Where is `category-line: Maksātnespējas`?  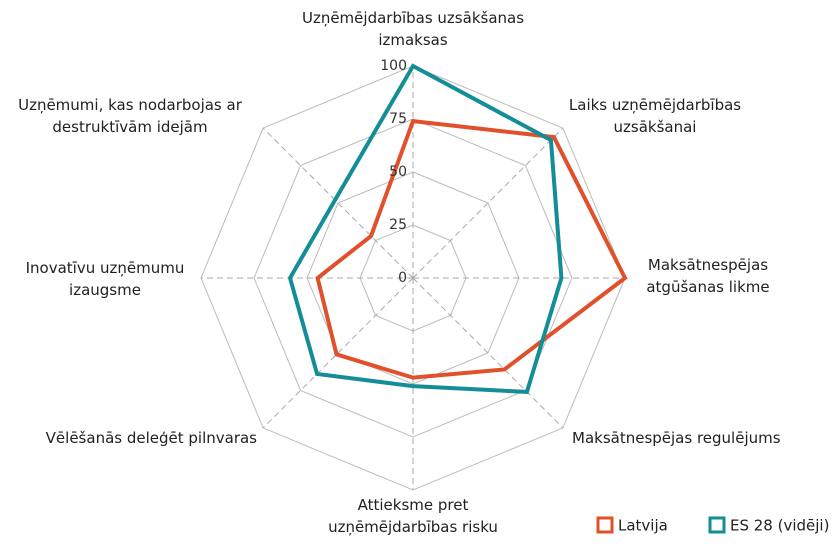
category-line: Maksātnespējas is located at coordinates (708, 265).